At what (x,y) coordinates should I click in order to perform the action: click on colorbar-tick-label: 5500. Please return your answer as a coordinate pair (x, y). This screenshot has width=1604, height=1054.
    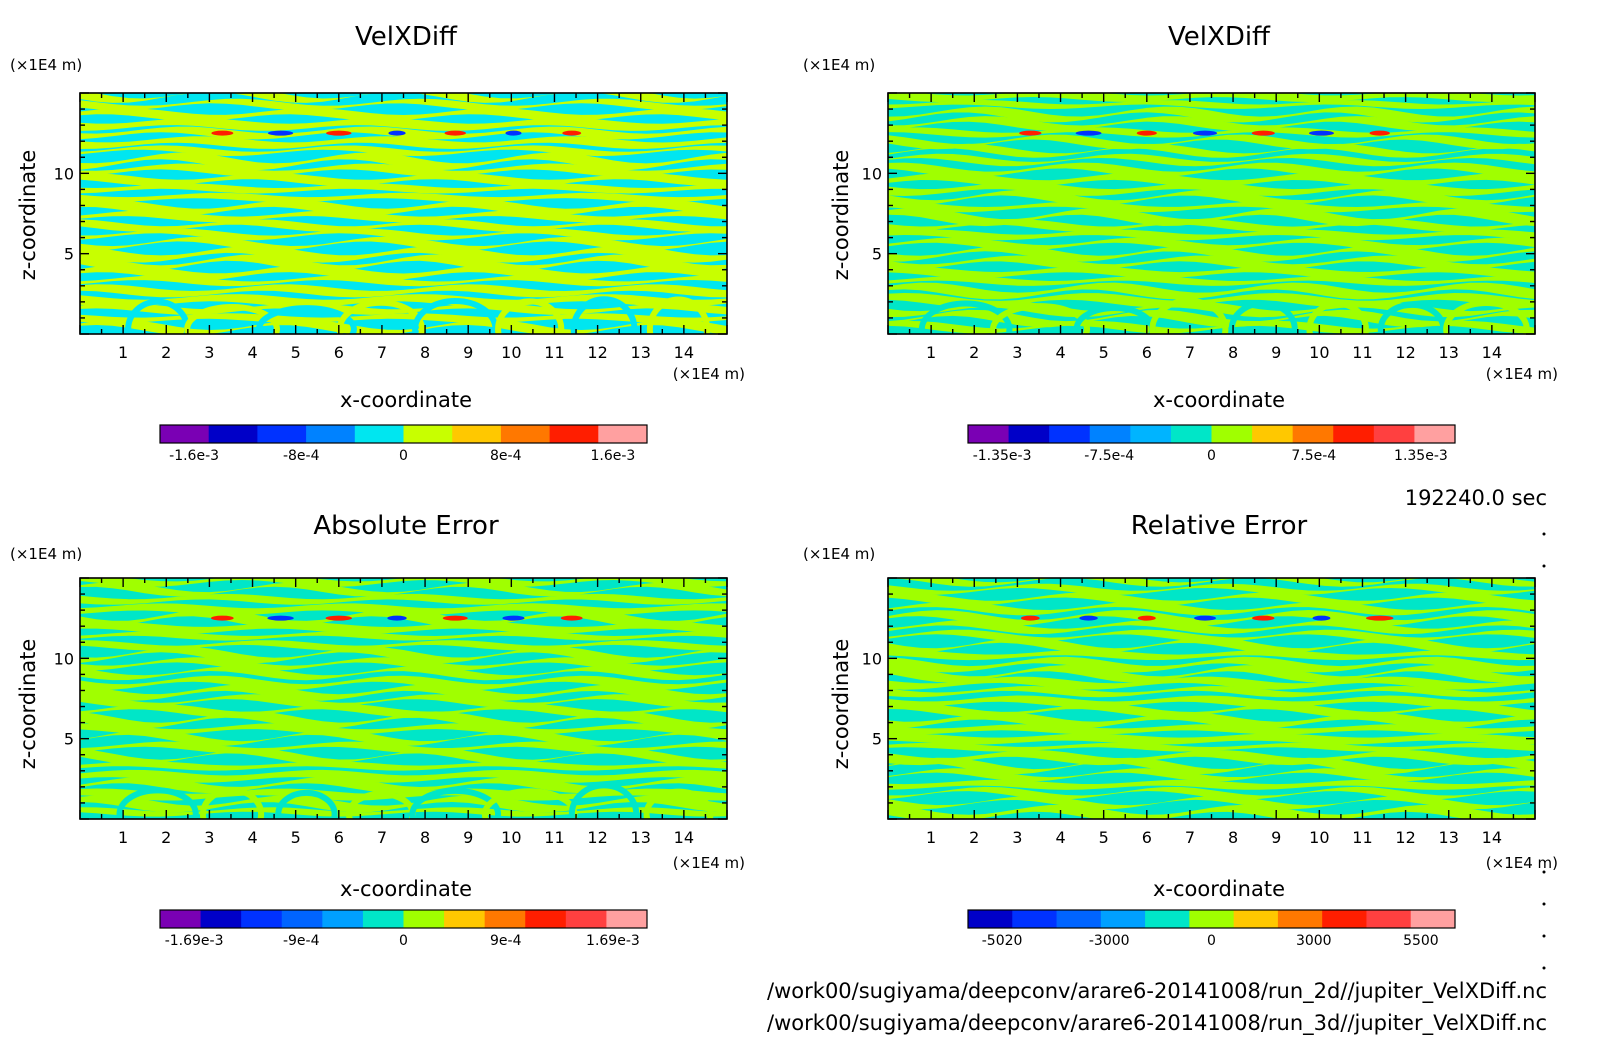
    Looking at the image, I should click on (1421, 941).